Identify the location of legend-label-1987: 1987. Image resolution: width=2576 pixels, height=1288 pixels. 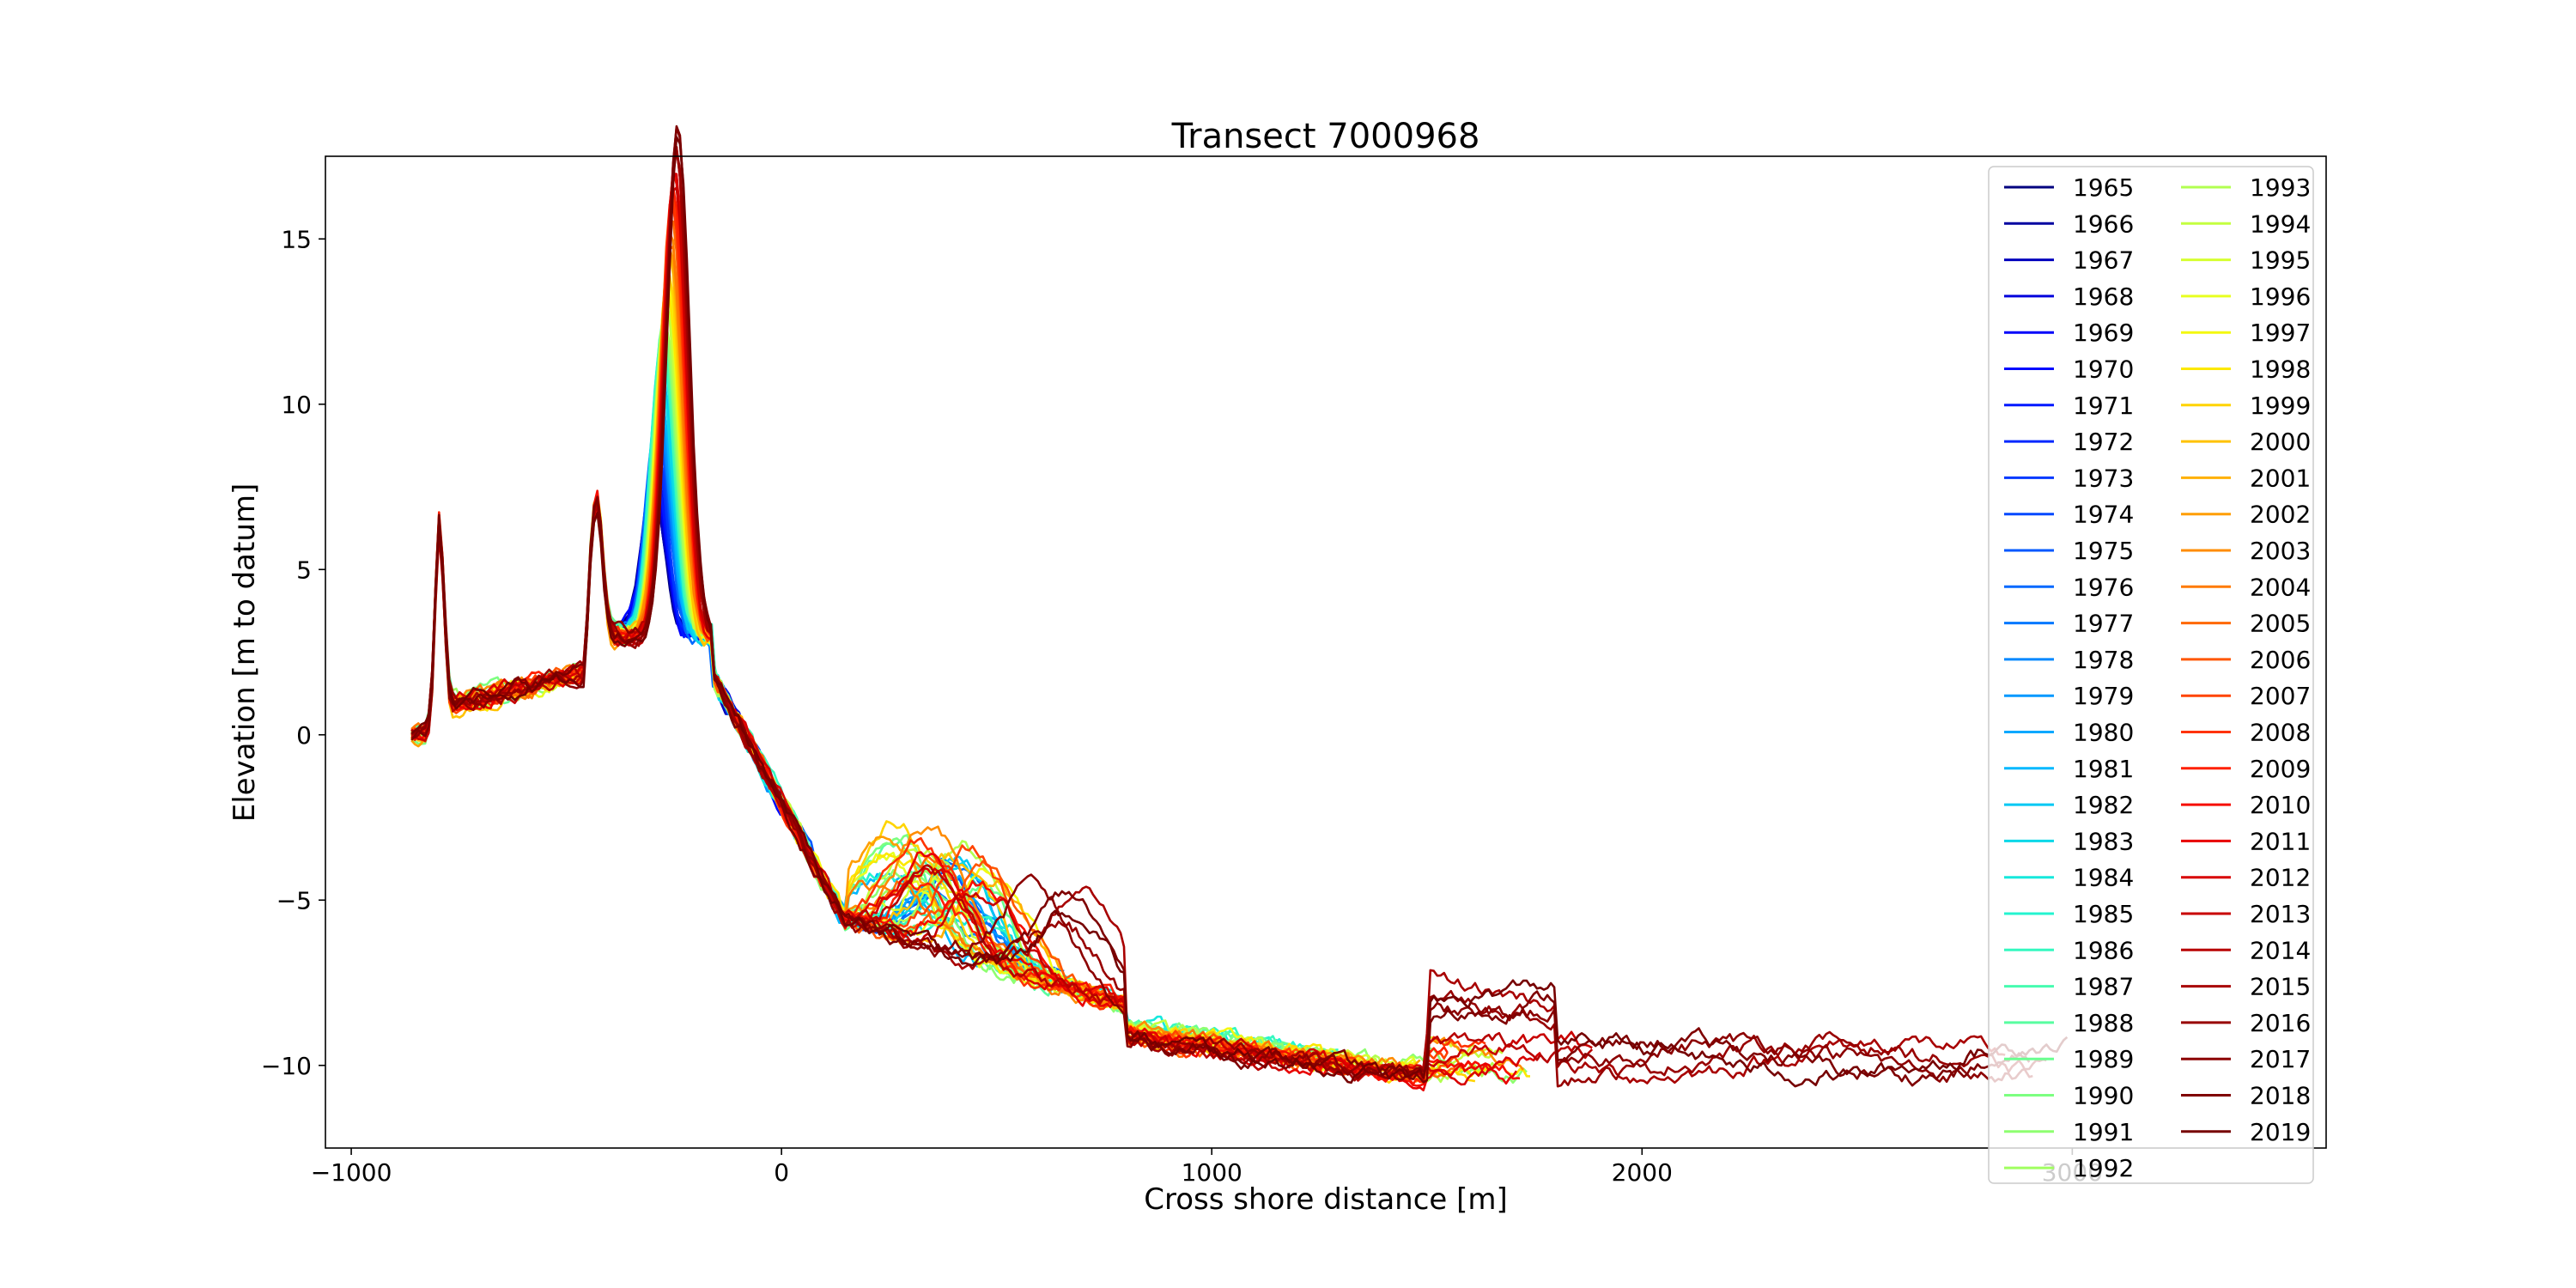
(2104, 987).